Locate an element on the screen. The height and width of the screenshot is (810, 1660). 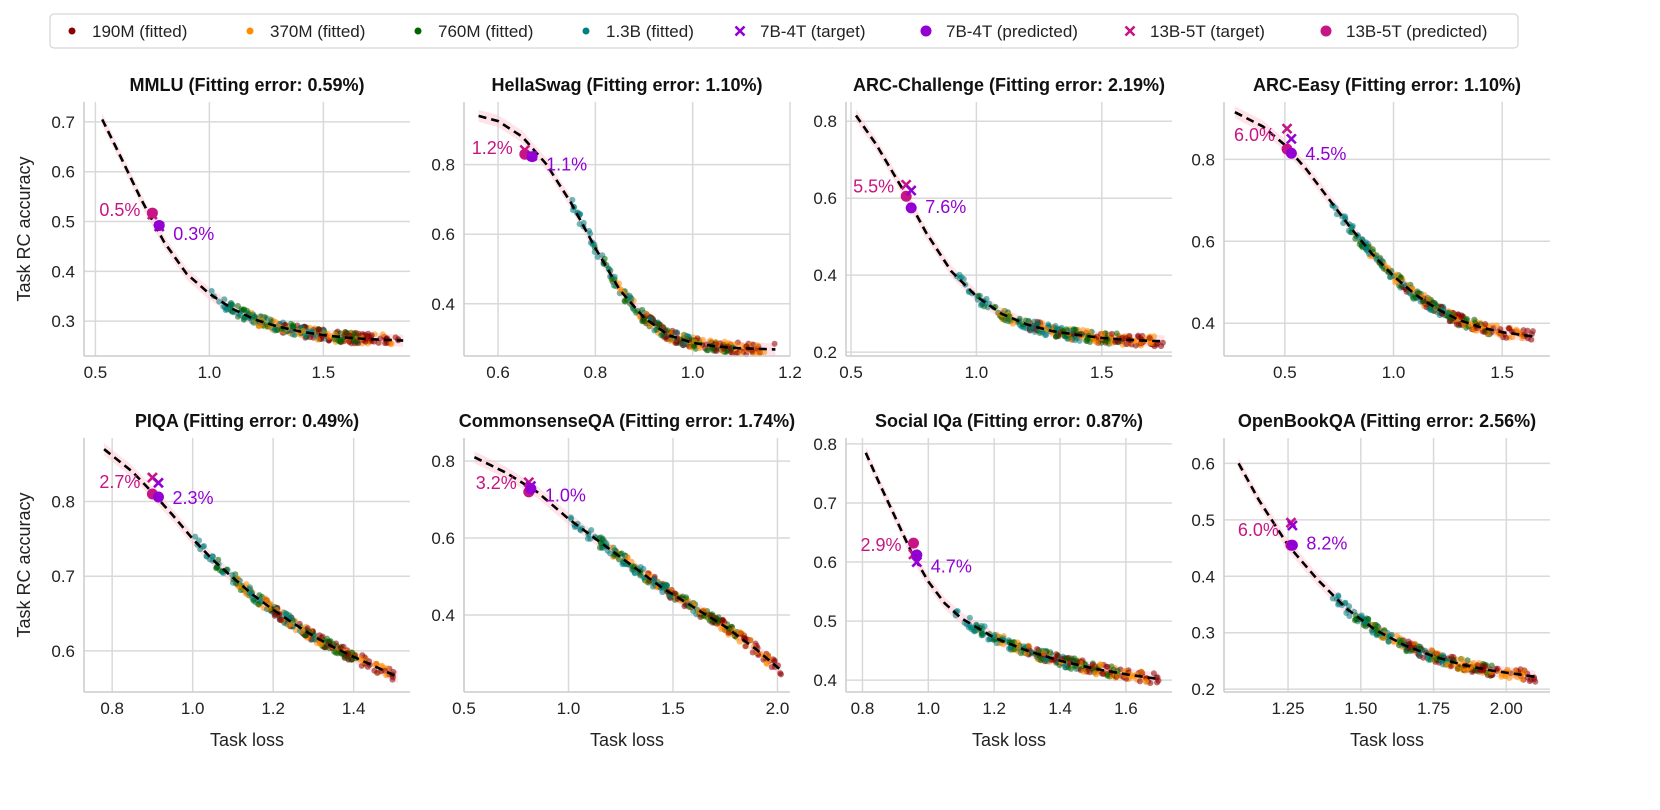
error-label-m7B: 4.7% is located at coordinates (951, 567).